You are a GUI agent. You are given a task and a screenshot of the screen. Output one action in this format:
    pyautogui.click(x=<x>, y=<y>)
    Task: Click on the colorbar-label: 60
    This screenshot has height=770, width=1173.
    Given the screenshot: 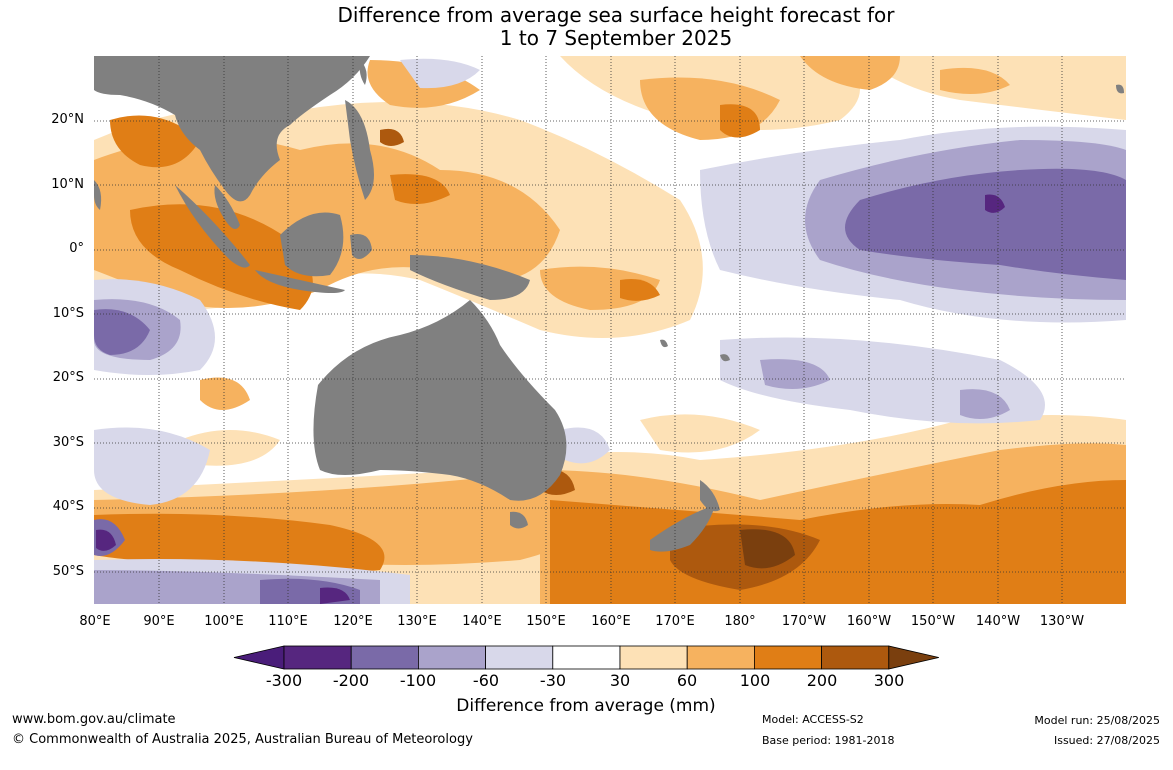 What is the action you would take?
    pyautogui.click(x=687, y=680)
    